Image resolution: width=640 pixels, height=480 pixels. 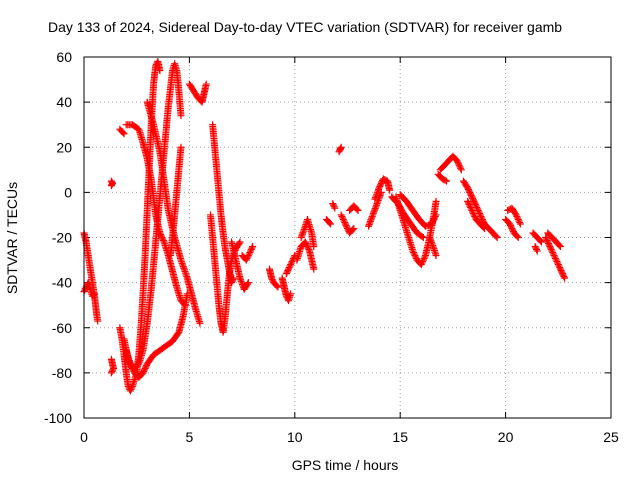 What do you see at coordinates (400, 437) in the screenshot?
I see `x-tick-label: 15` at bounding box center [400, 437].